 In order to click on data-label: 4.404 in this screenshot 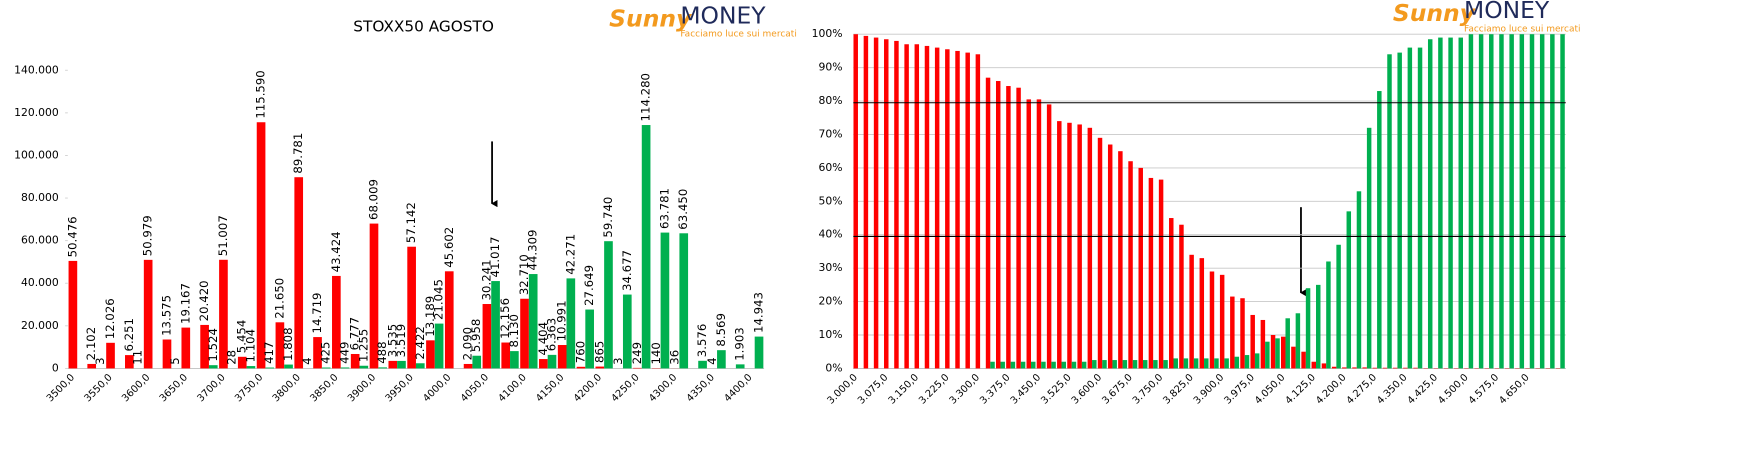, I will do `click(543, 339)`.